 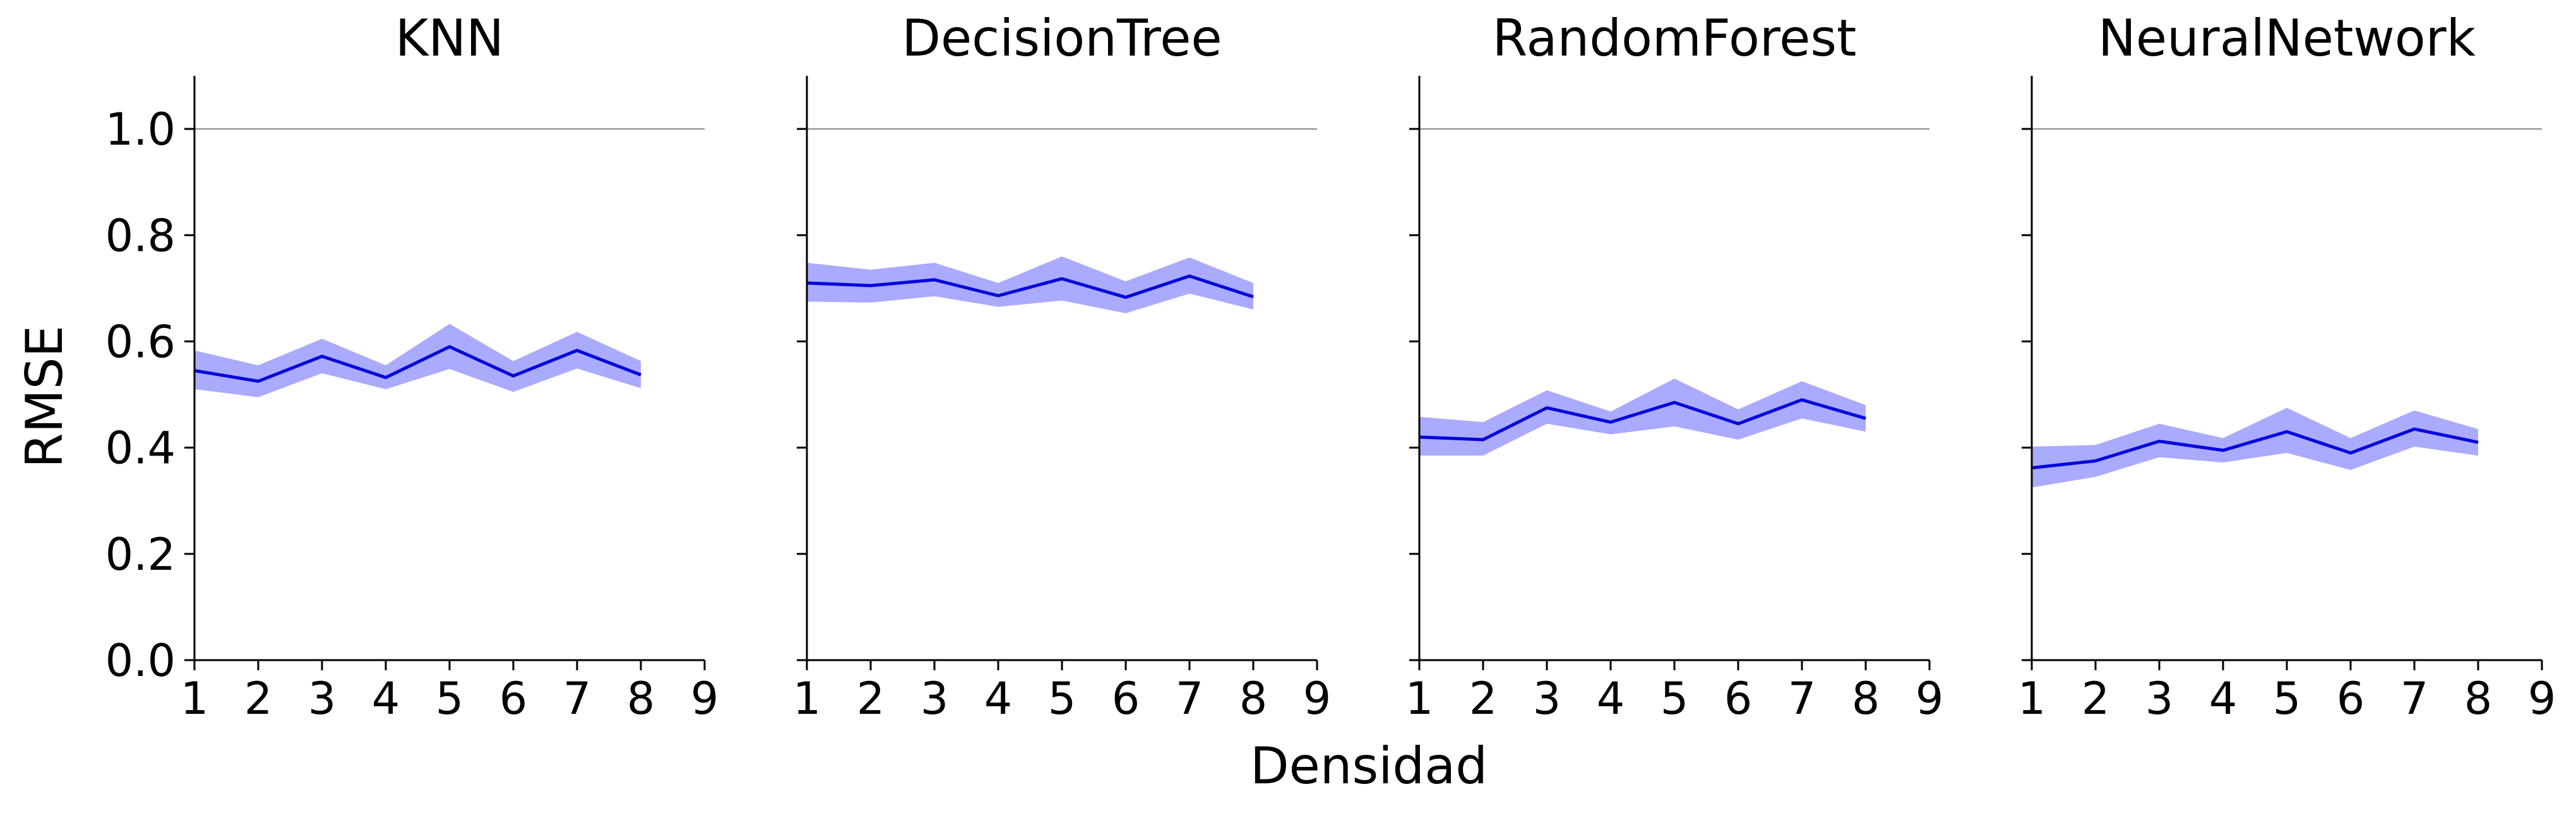 I want to click on y-tick-label: 0.6, so click(x=140, y=342).